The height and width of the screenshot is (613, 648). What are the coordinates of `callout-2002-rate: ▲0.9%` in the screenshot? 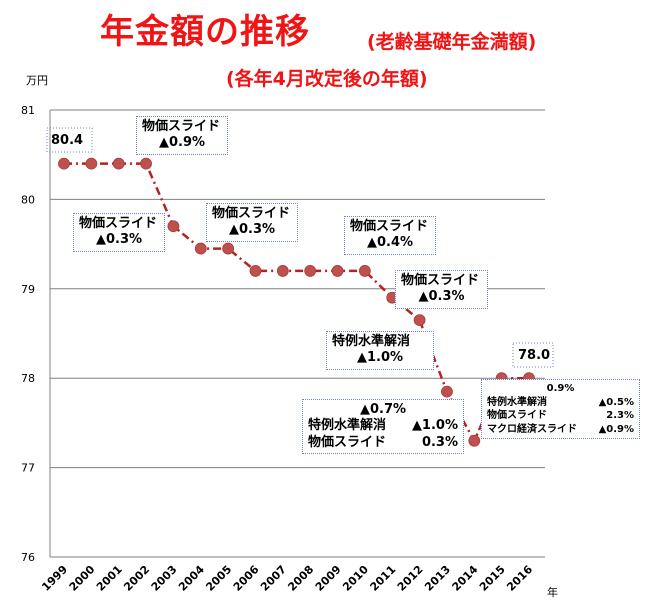 It's located at (182, 143).